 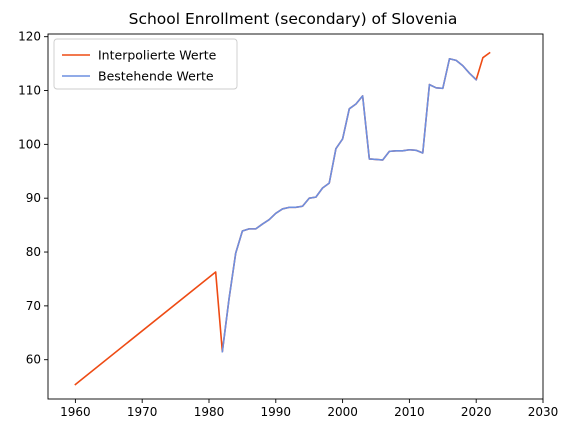 What do you see at coordinates (409, 412) in the screenshot?
I see `x-tick-label: 2010` at bounding box center [409, 412].